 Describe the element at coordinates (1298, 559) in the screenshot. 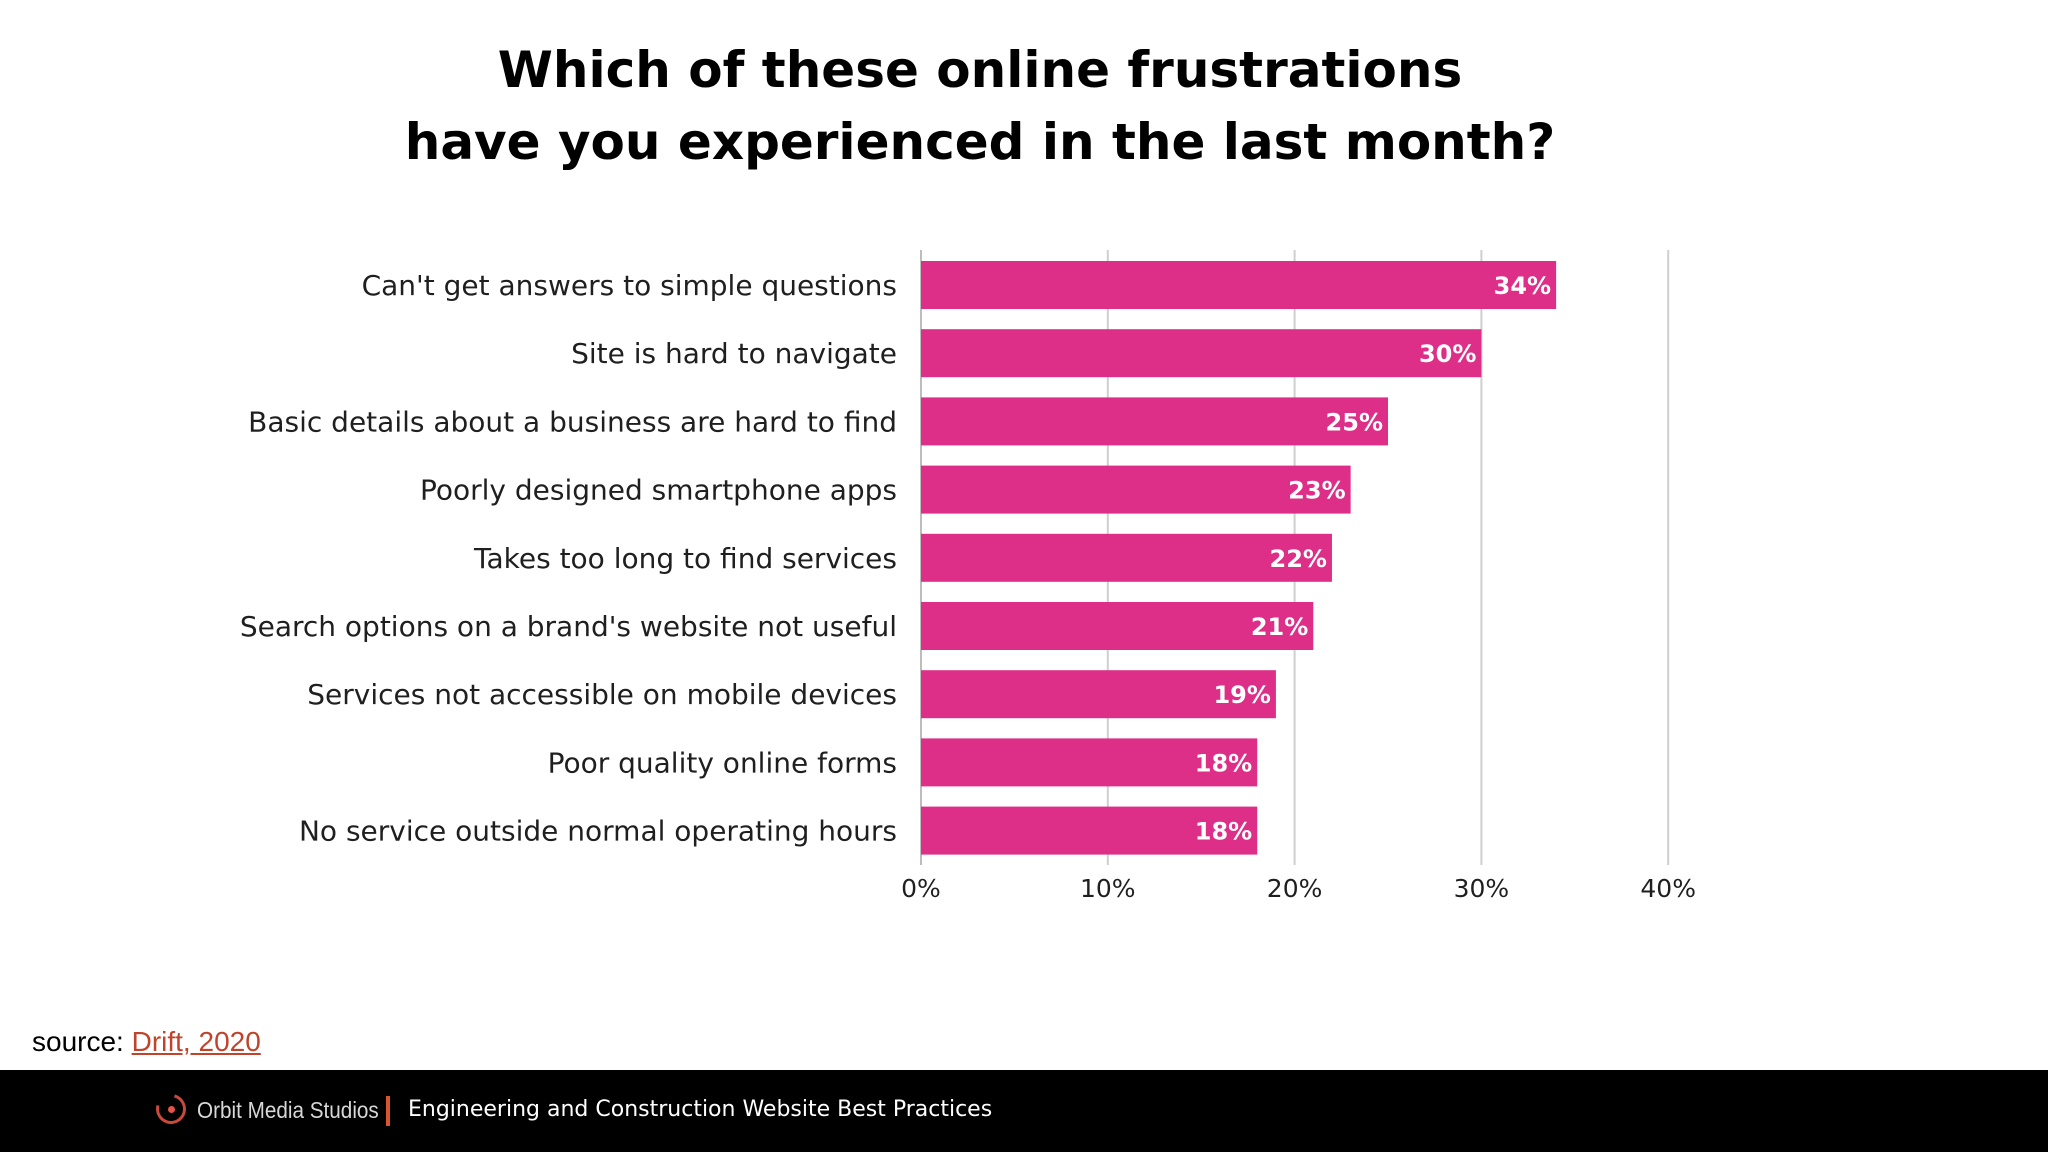

I see `data-label: 22%` at that location.